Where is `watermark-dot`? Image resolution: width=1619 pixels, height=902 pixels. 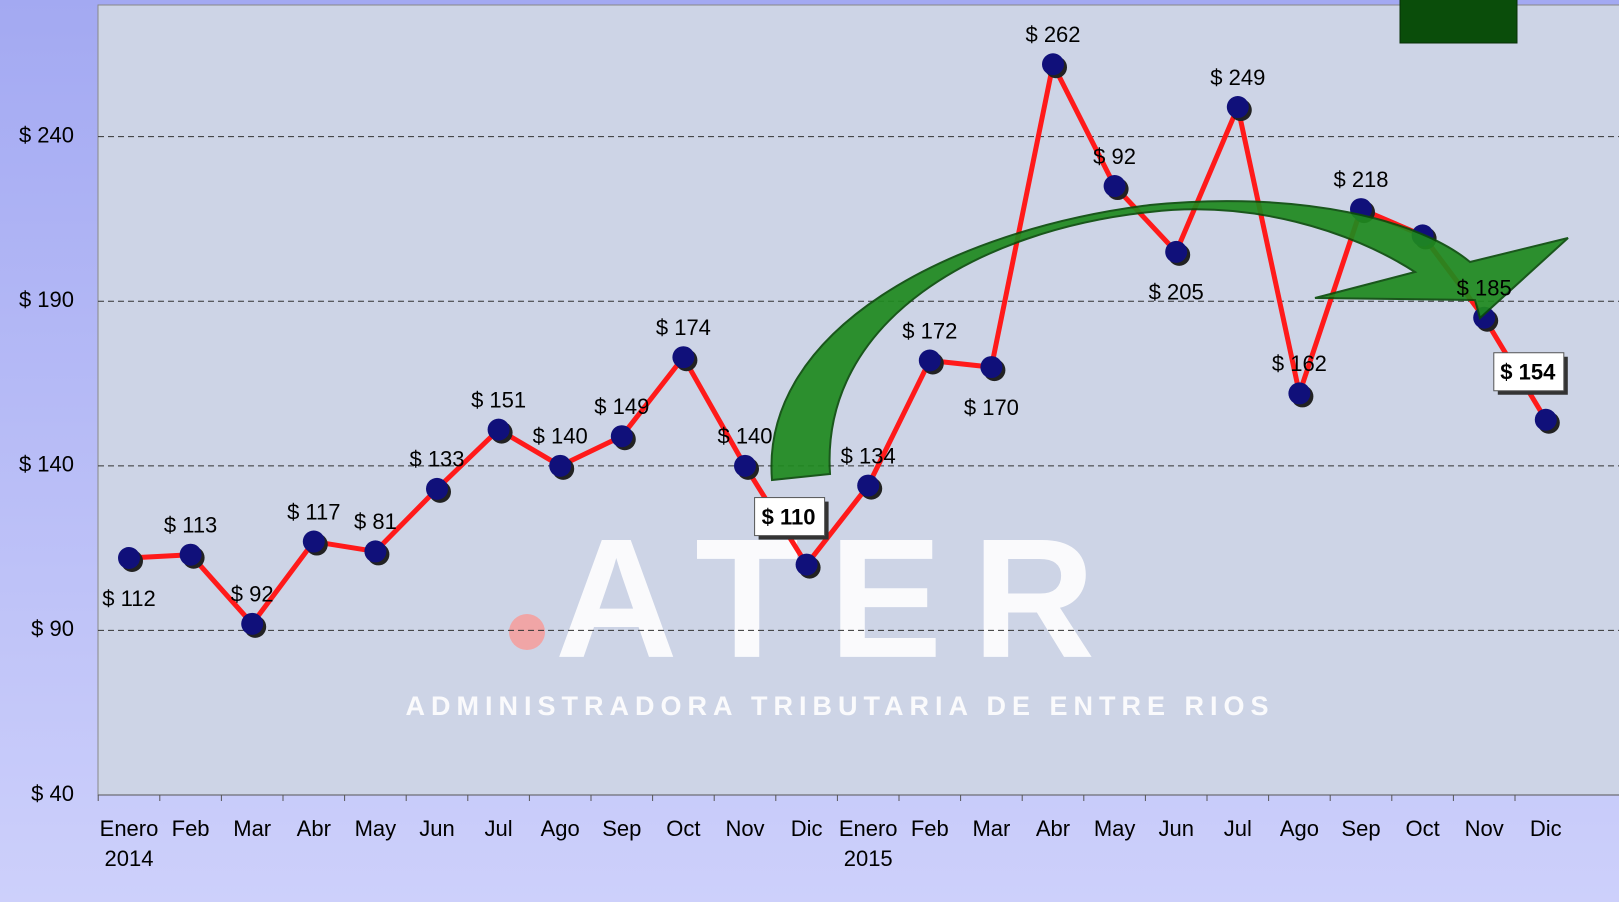 watermark-dot is located at coordinates (527, 632).